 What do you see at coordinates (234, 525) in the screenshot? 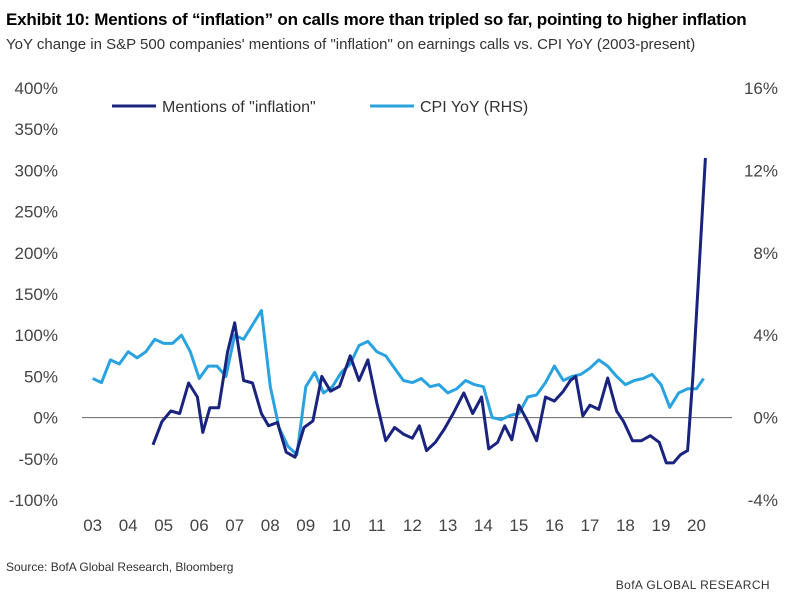
I see `x-tick-label: 07` at bounding box center [234, 525].